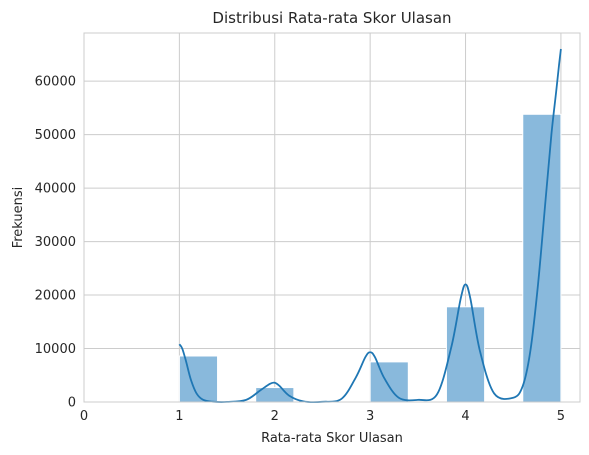 The height and width of the screenshot is (455, 589). I want to click on y-tick-label: 50000, so click(55, 135).